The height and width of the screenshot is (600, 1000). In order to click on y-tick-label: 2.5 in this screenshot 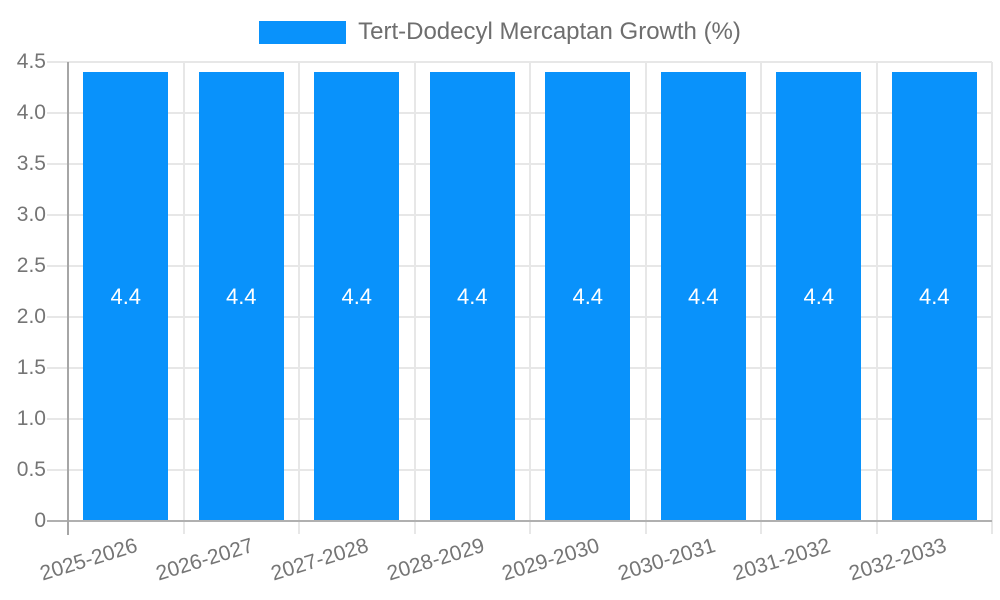, I will do `click(31, 265)`.